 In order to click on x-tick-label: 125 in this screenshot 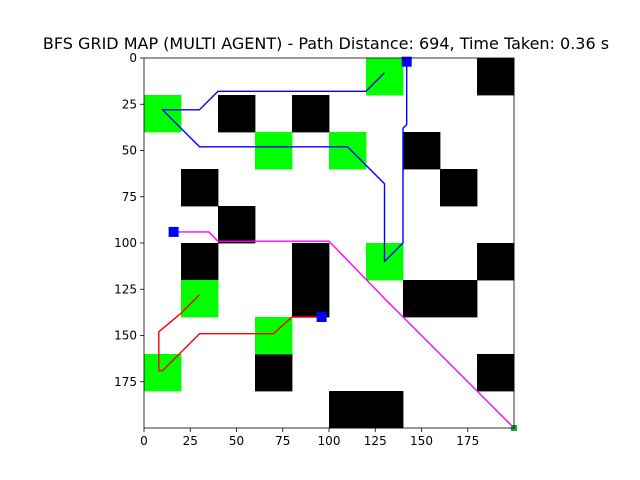, I will do `click(375, 441)`.